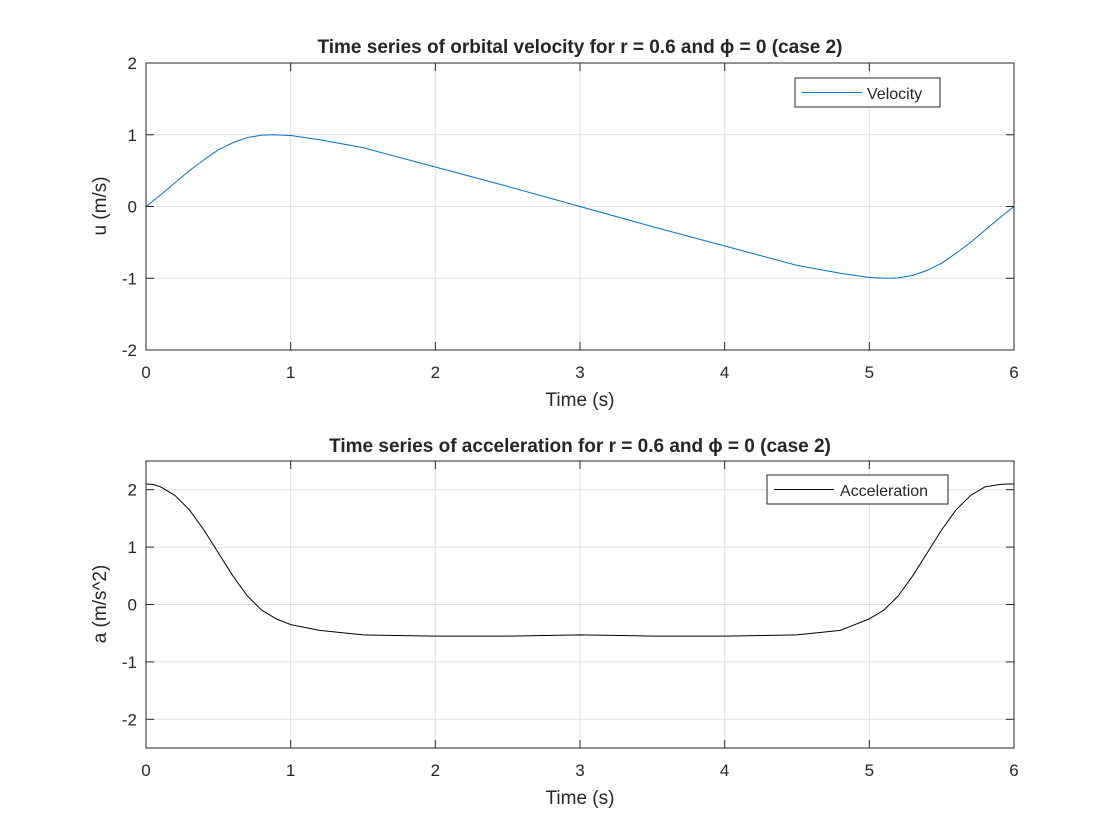 The height and width of the screenshot is (840, 1120). Describe the element at coordinates (100, 205) in the screenshot. I see `velocity-y-axis-label: u (m/s)` at that location.